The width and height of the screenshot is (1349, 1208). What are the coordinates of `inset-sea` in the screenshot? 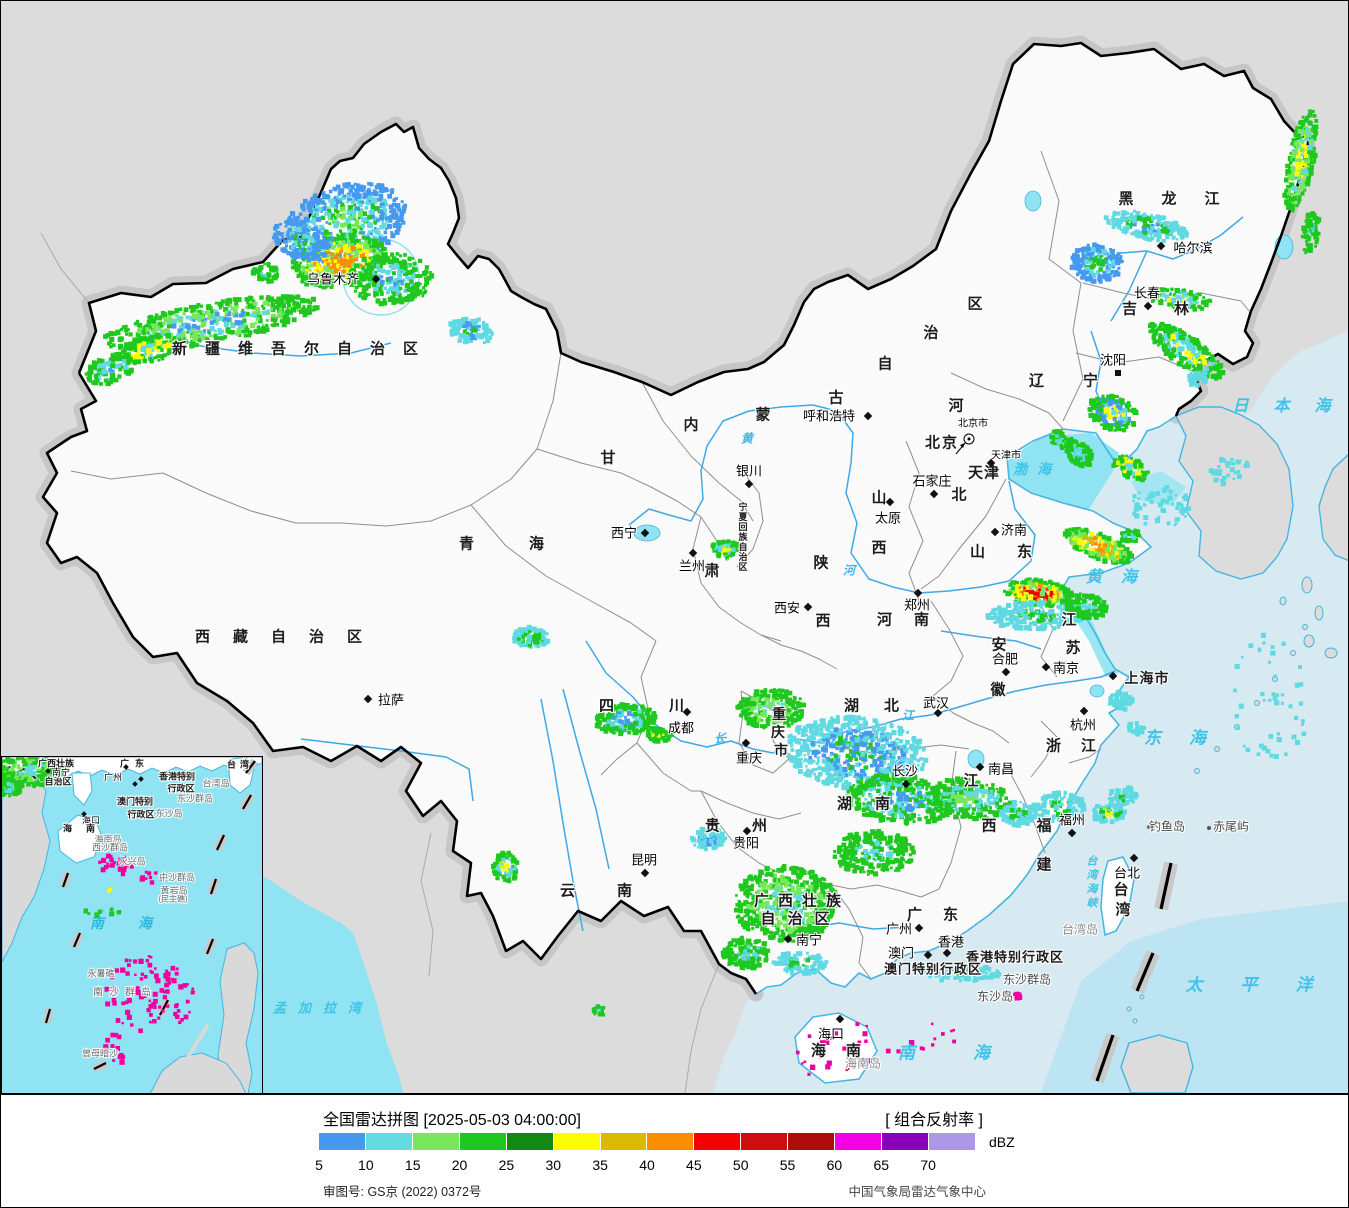 It's located at (132, 925).